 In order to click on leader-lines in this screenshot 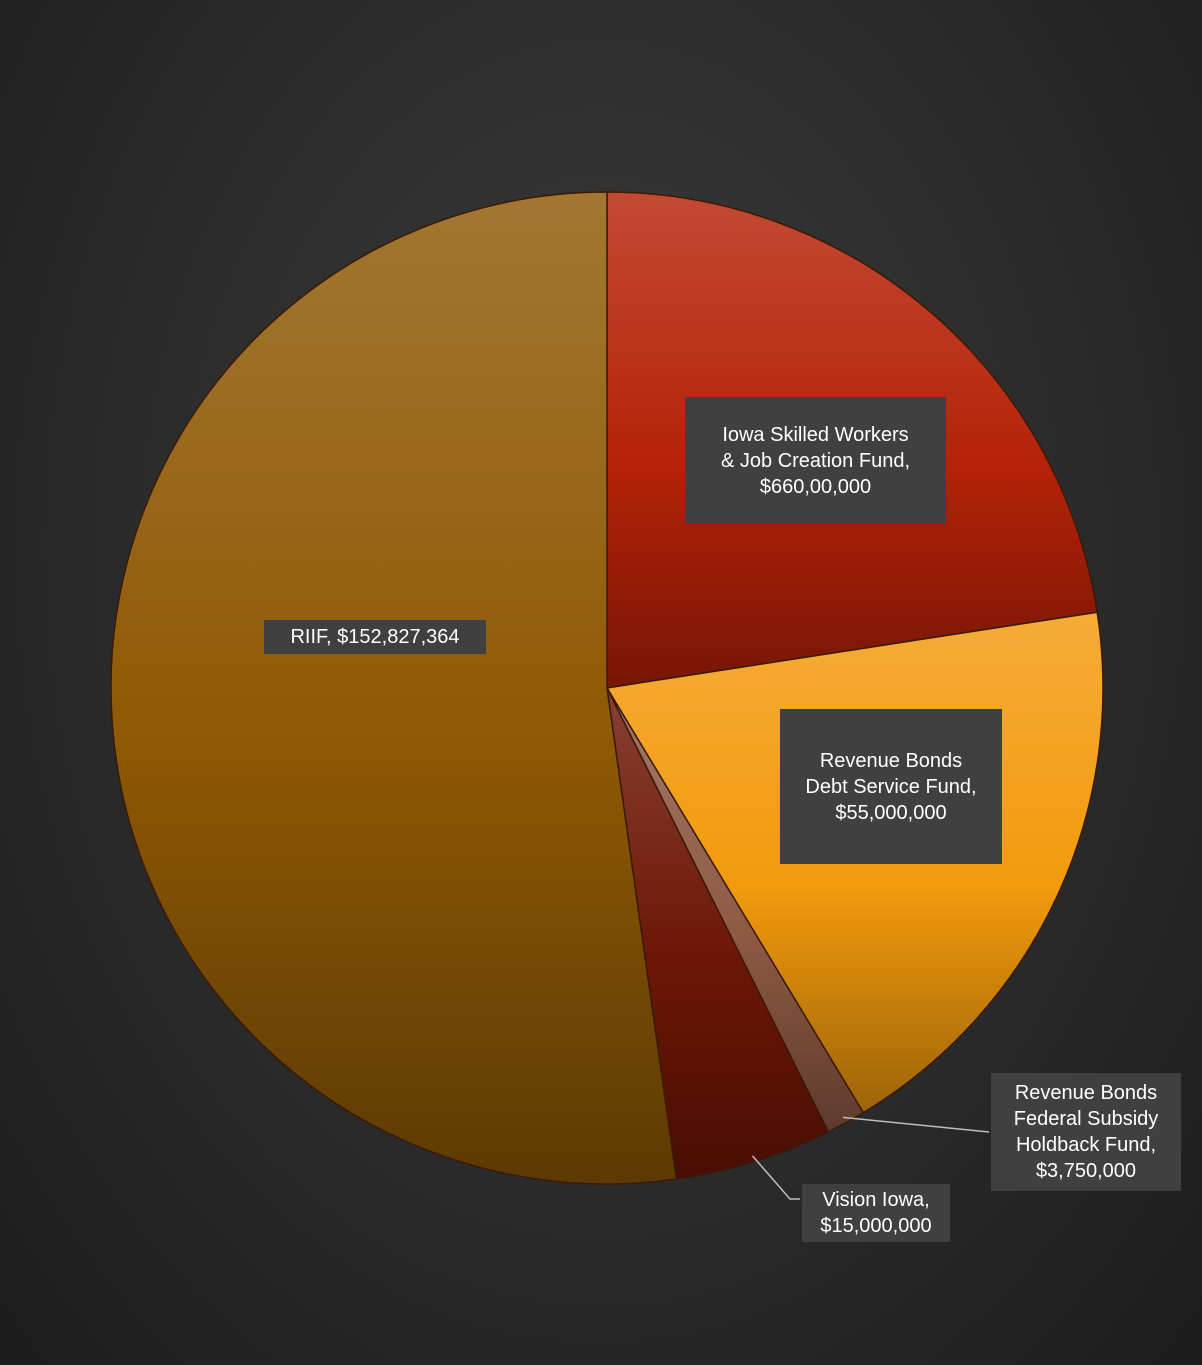, I will do `click(870, 1158)`.